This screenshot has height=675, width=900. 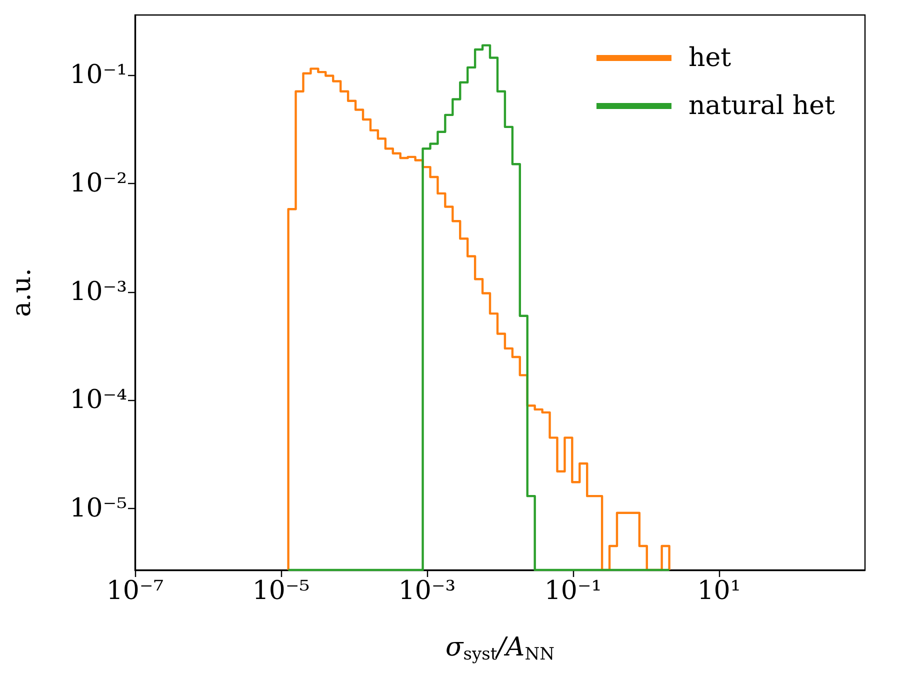 I want to click on x-tick-label: 10⁻¹, so click(x=573, y=591).